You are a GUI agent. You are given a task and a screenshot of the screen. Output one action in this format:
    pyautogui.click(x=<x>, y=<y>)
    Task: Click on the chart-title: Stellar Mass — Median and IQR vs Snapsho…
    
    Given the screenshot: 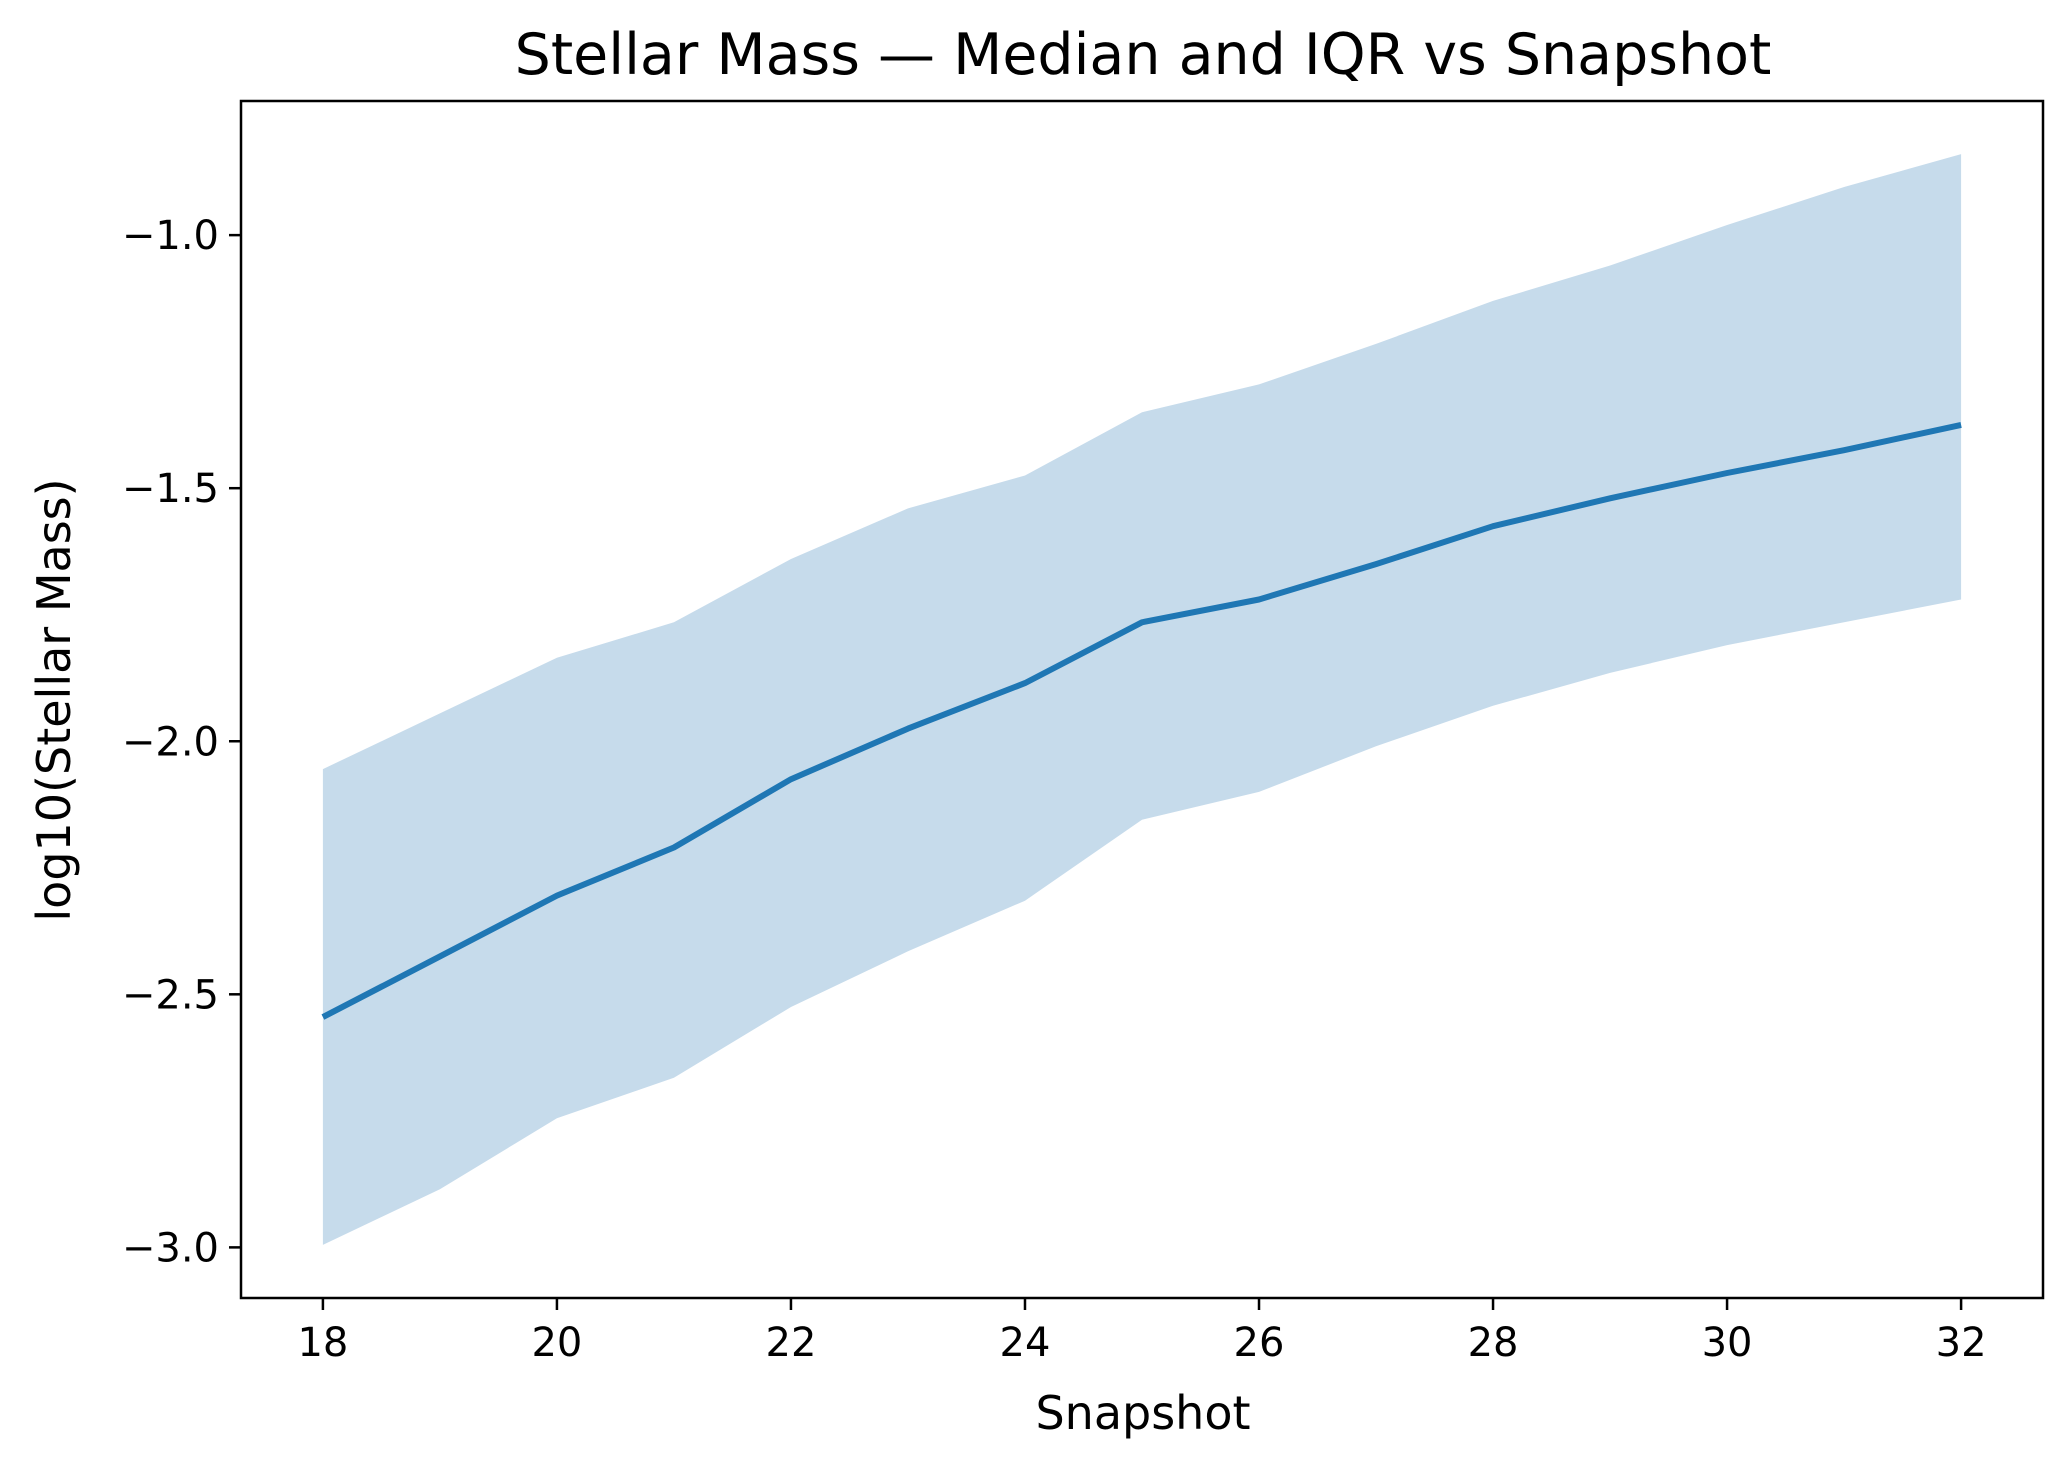 What is the action you would take?
    pyautogui.click(x=1143, y=55)
    